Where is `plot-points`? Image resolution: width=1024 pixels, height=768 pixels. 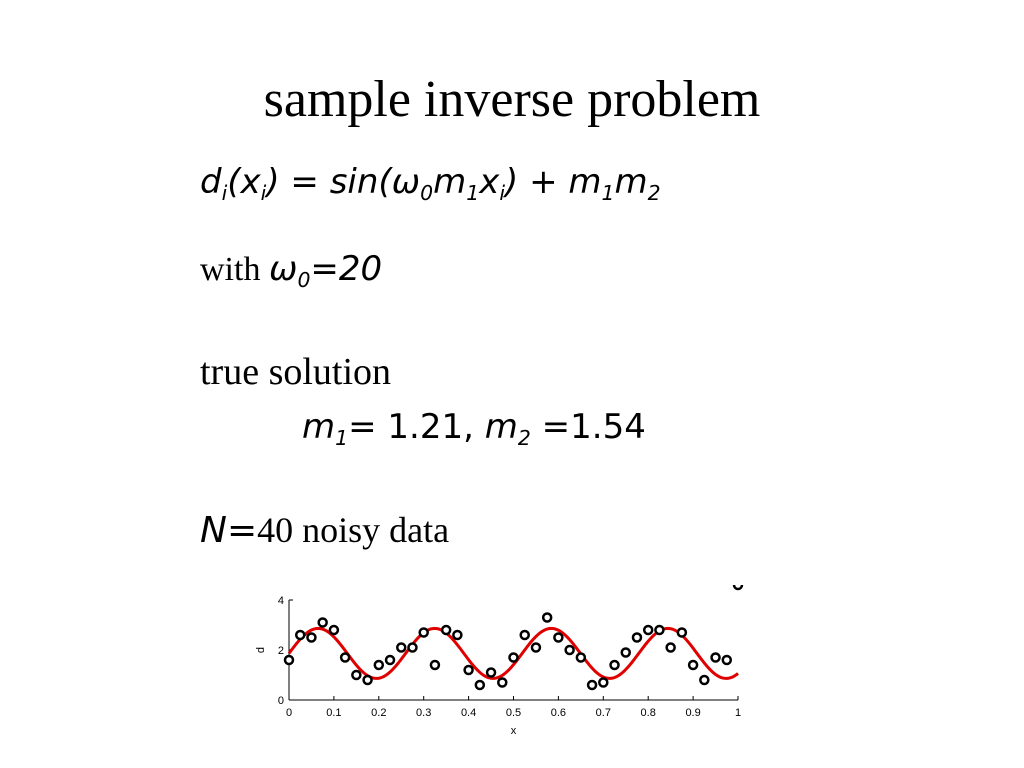
plot-points is located at coordinates (513, 638).